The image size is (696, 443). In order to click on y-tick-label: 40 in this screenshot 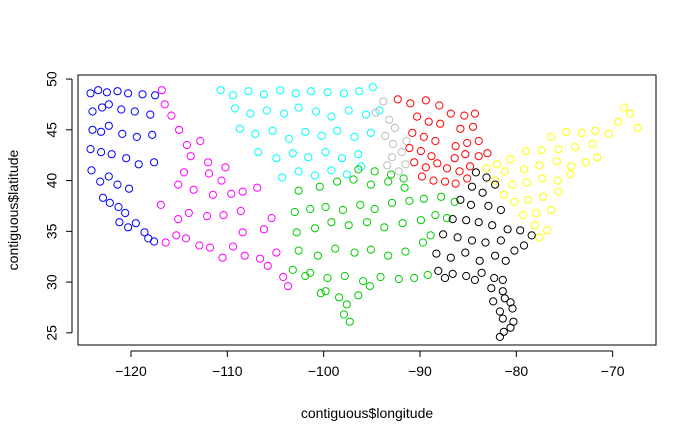, I will do `click(52, 181)`.